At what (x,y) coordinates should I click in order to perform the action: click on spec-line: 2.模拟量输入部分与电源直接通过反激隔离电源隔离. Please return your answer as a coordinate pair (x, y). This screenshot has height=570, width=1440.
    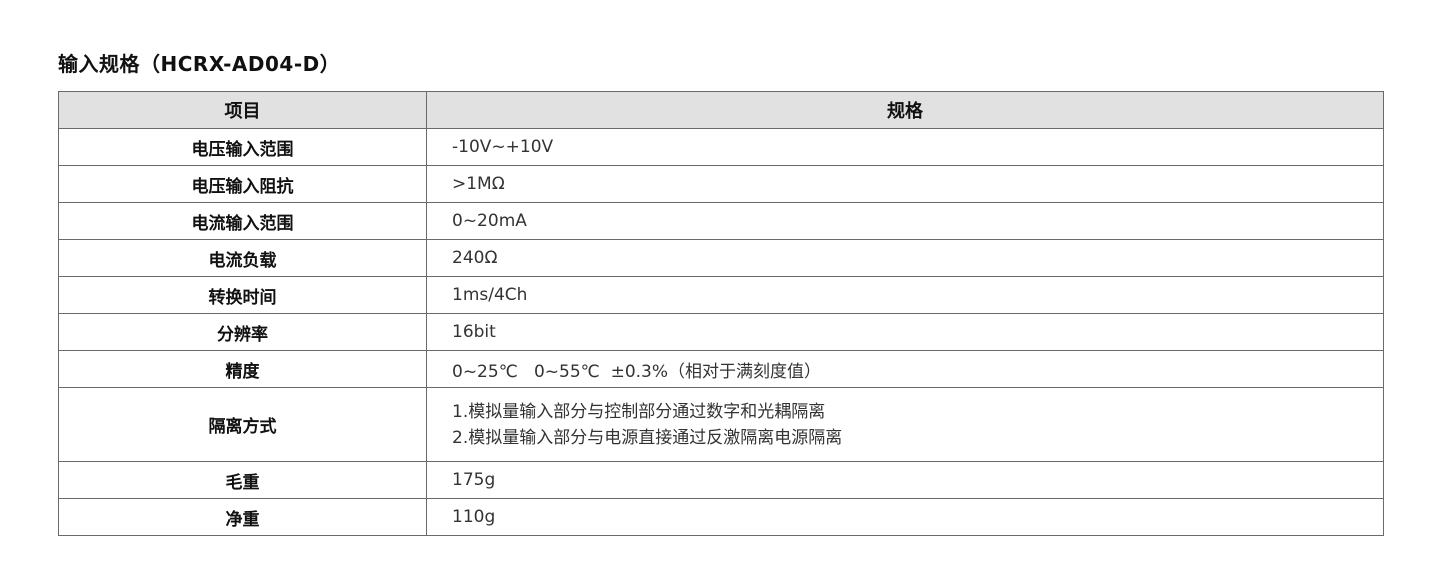
    Looking at the image, I should click on (647, 437).